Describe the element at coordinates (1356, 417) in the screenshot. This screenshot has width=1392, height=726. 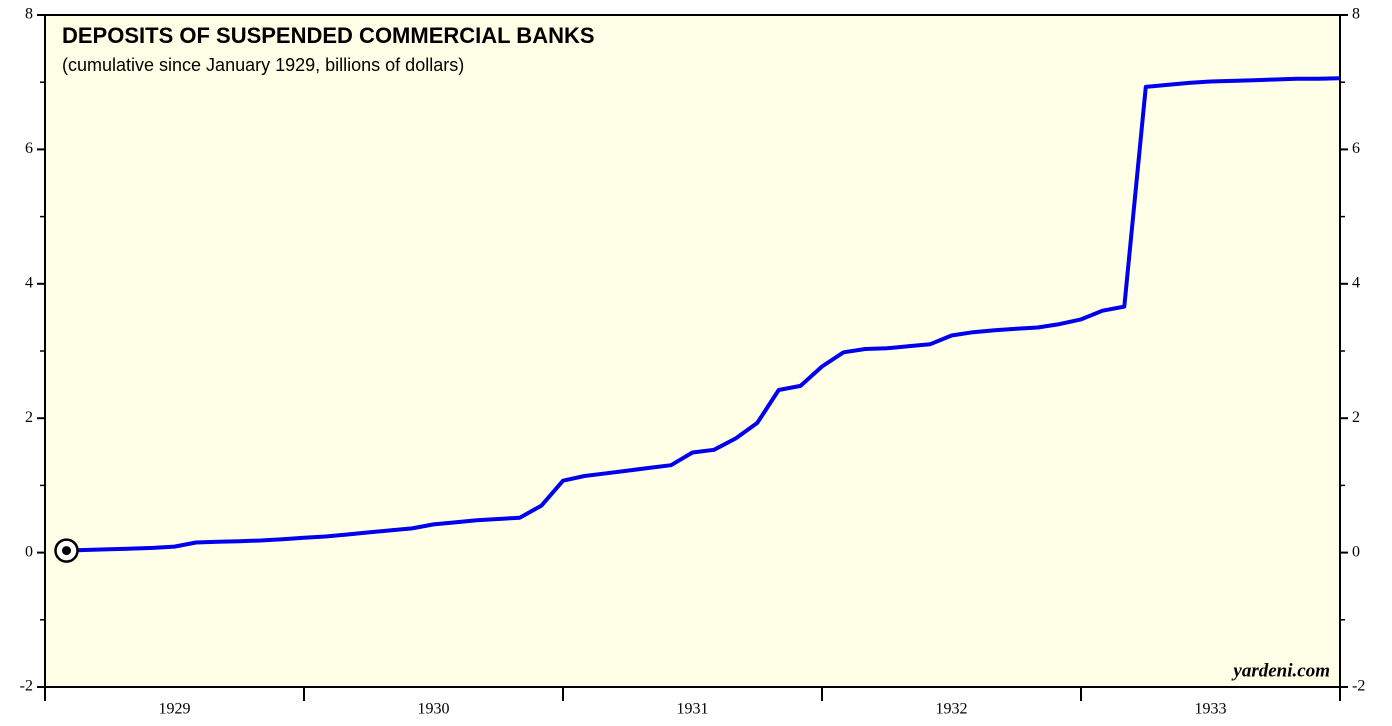
I see `y2-tick-label: 2` at that location.